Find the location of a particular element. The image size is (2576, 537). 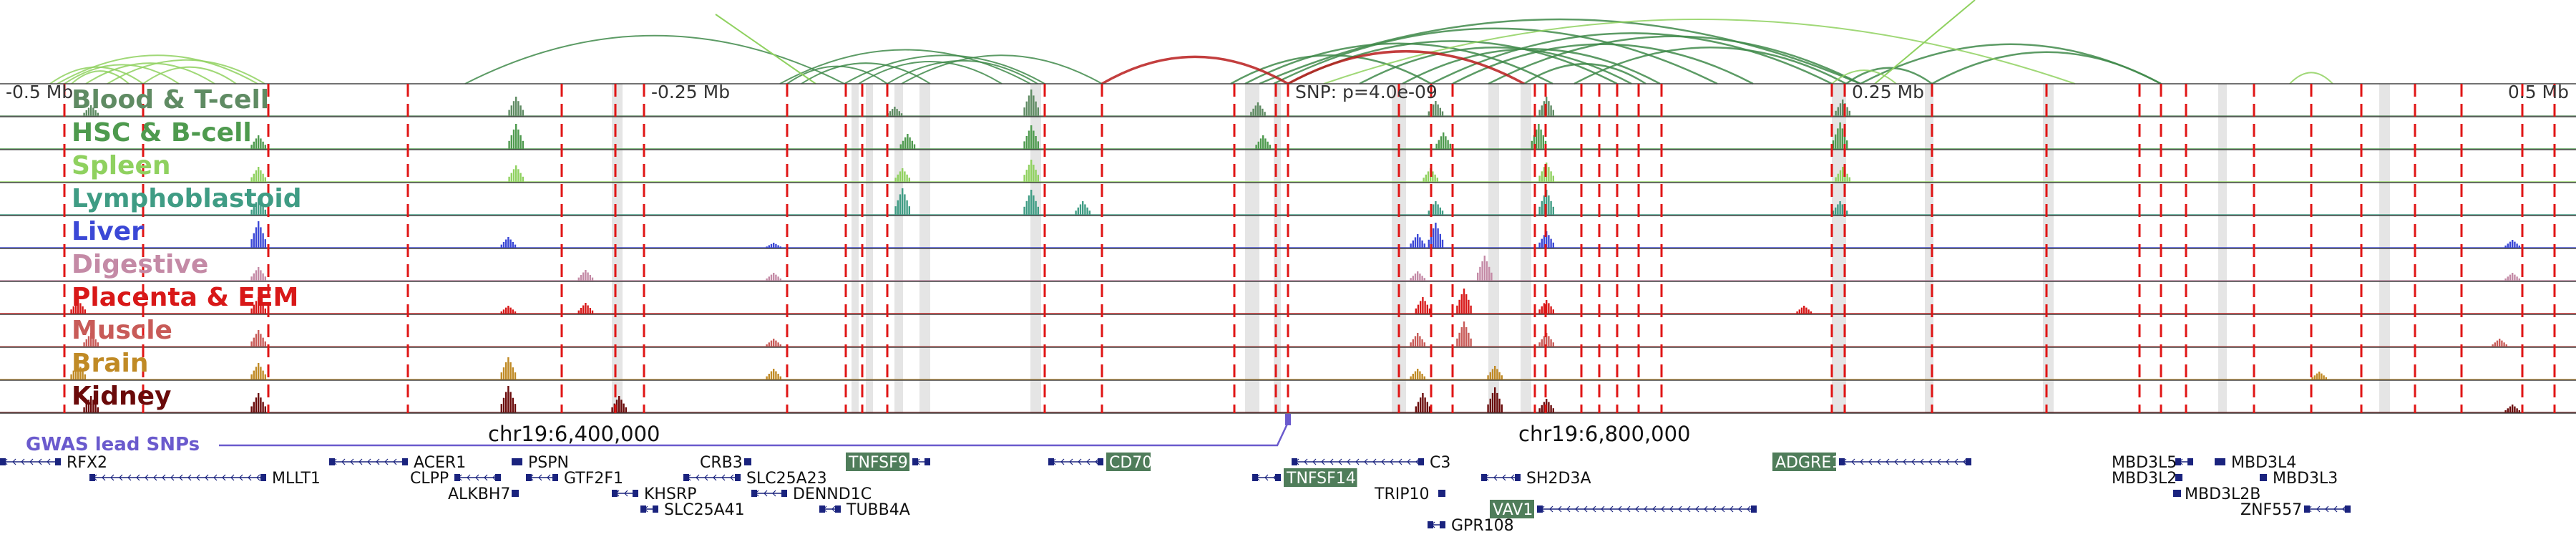

track-label: Lymphoblastoid is located at coordinates (187, 198).